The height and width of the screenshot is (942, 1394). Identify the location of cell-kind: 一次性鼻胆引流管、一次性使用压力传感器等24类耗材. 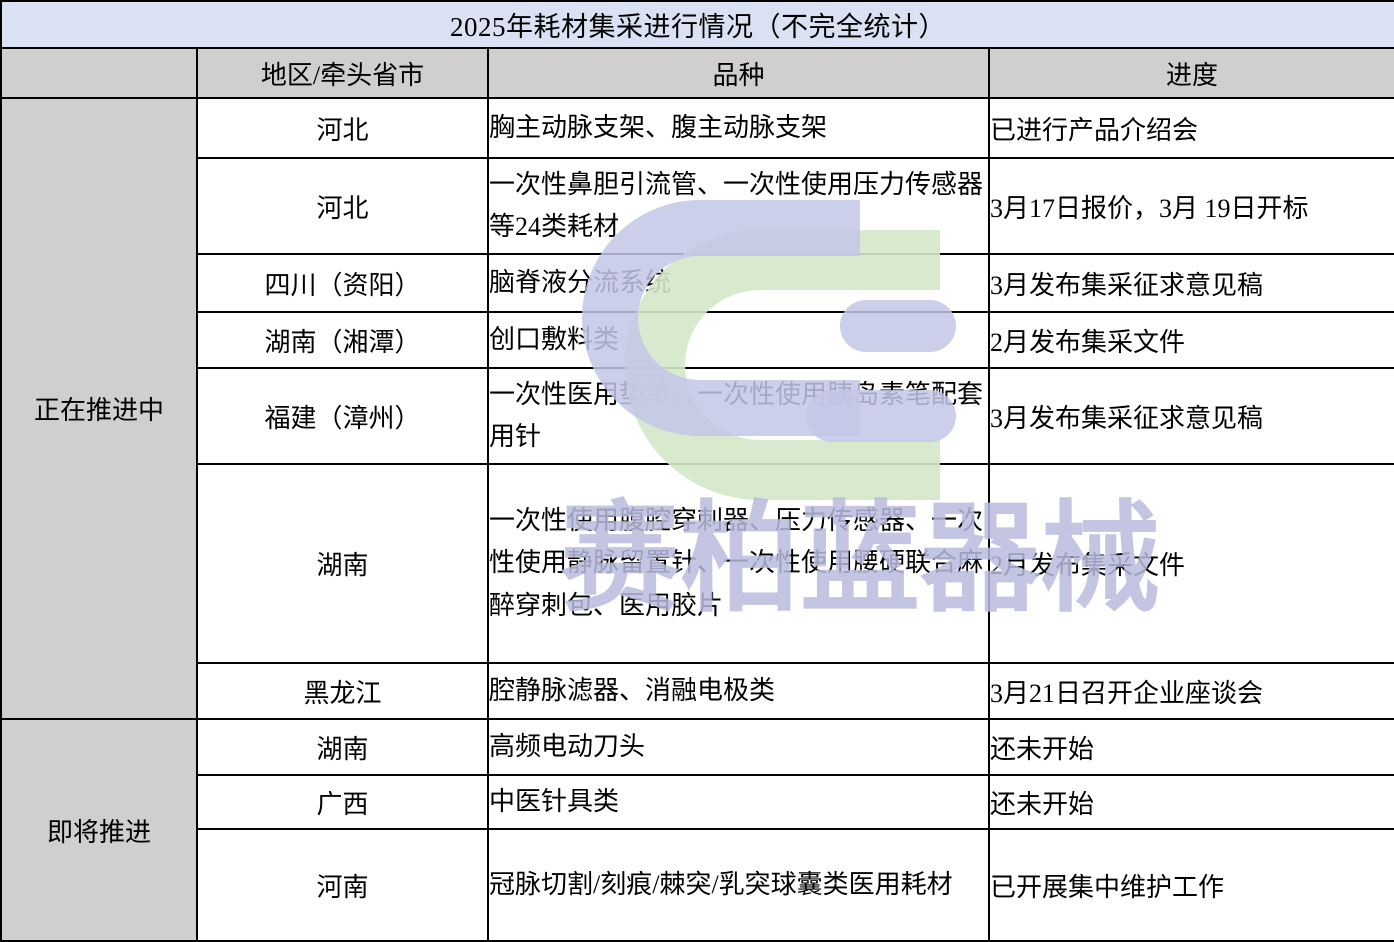
(738, 206).